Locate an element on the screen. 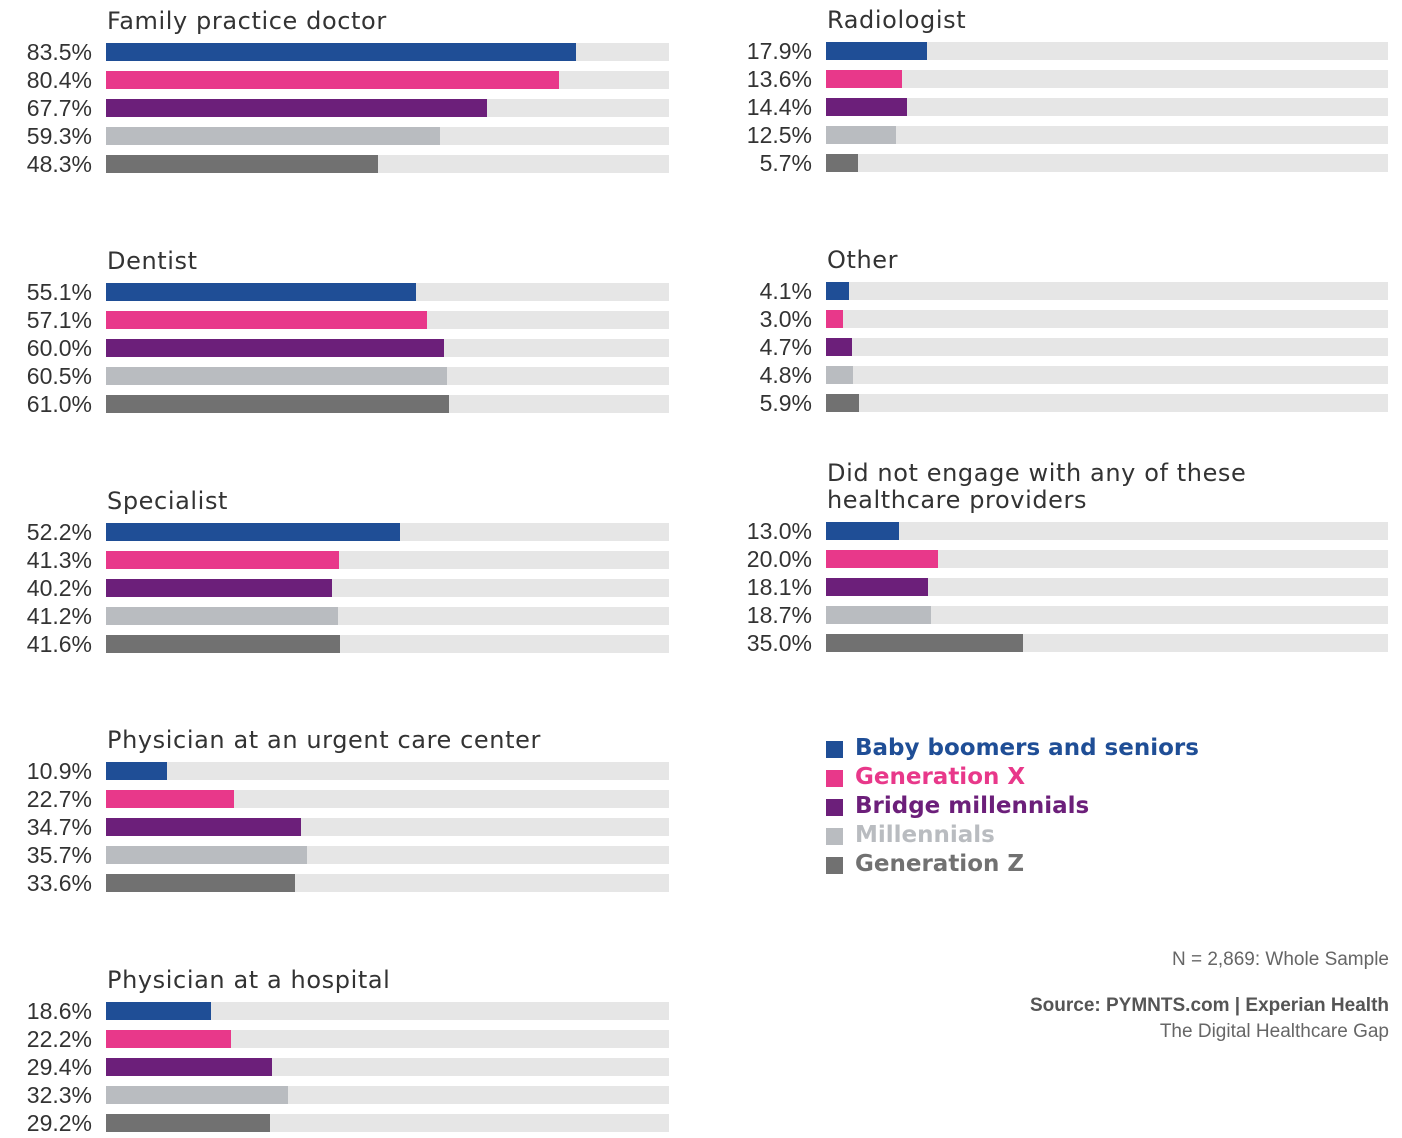 Image resolution: width=1402 pixels, height=1138 pixels. bar-row: 83.5% is located at coordinates (340, 52).